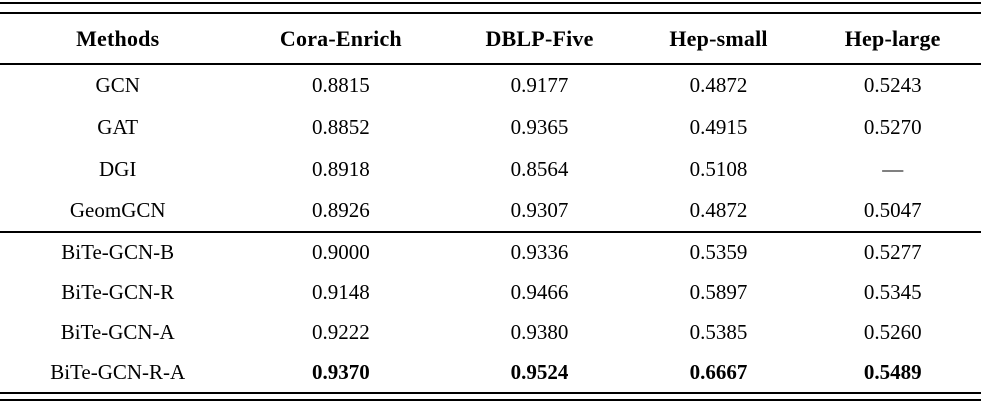 This screenshot has height=417, width=981. I want to click on metric-value-missing: —, so click(893, 168).